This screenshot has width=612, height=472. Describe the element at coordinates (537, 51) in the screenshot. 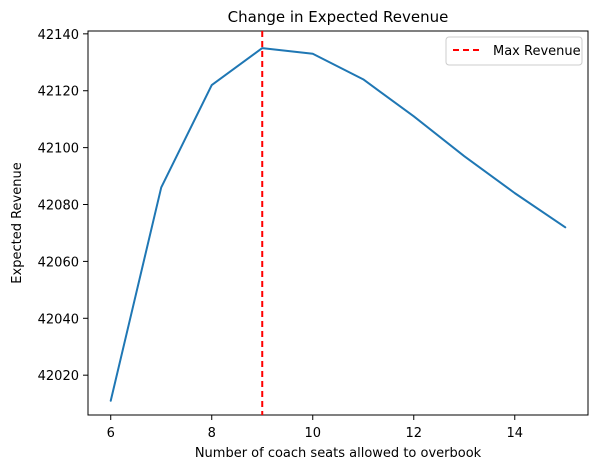

I see `legend-label: Max Revenue` at that location.